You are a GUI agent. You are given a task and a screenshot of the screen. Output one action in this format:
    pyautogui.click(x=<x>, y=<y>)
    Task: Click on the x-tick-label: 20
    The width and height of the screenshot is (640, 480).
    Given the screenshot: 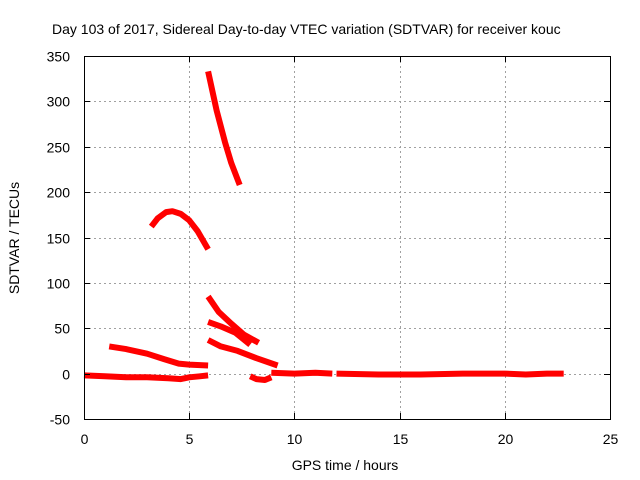 What is the action you would take?
    pyautogui.click(x=506, y=439)
    